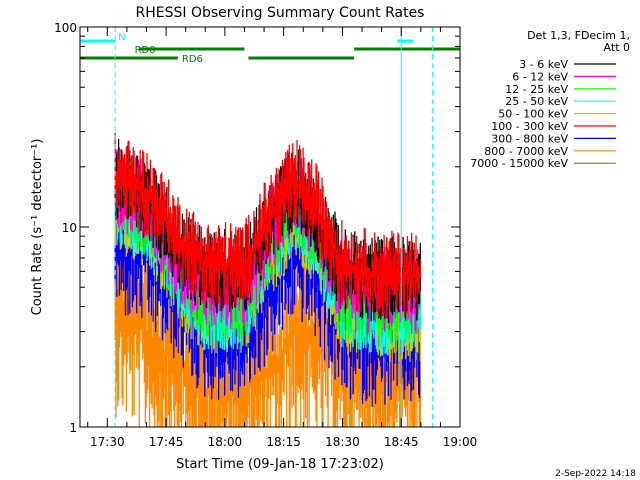 Image resolution: width=640 pixels, height=480 pixels. Describe the element at coordinates (280, 13) in the screenshot. I see `chart-title: RHESSI Observing Summary Count Rates` at that location.